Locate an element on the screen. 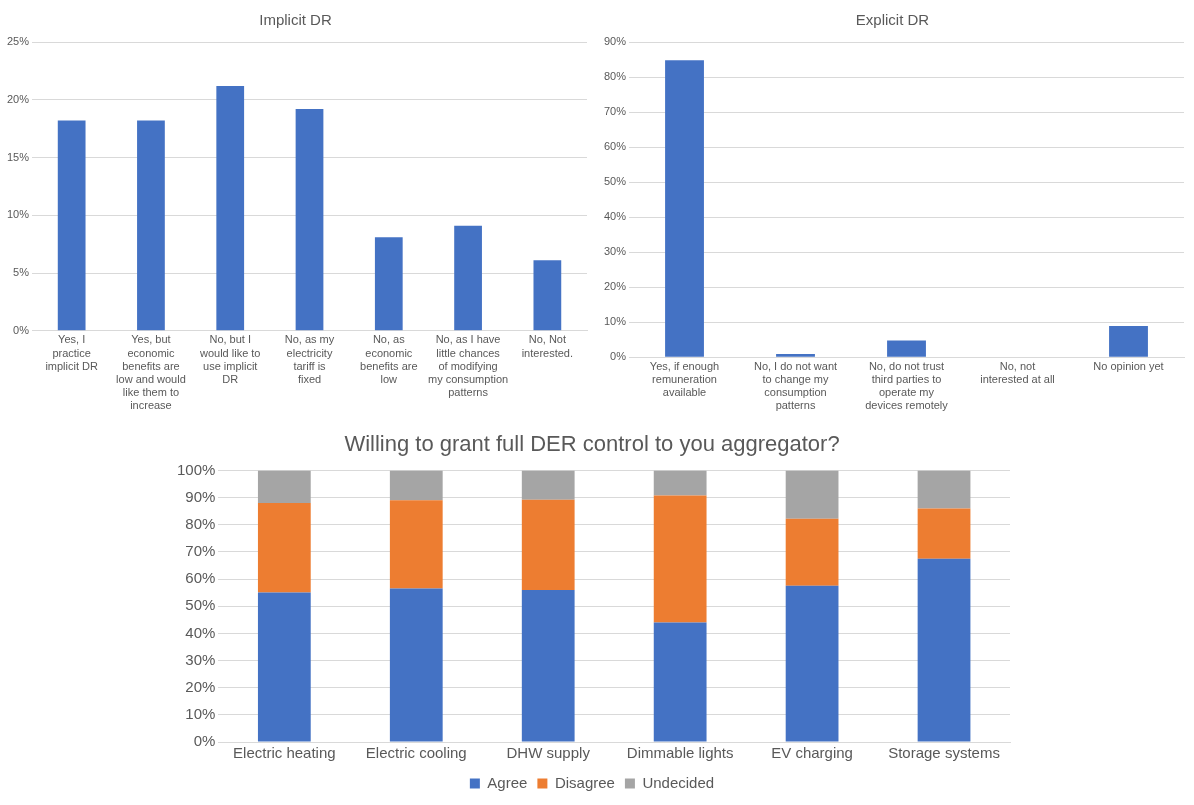  x-tick-label: No, as economic benefits are low is located at coordinates (389, 359).